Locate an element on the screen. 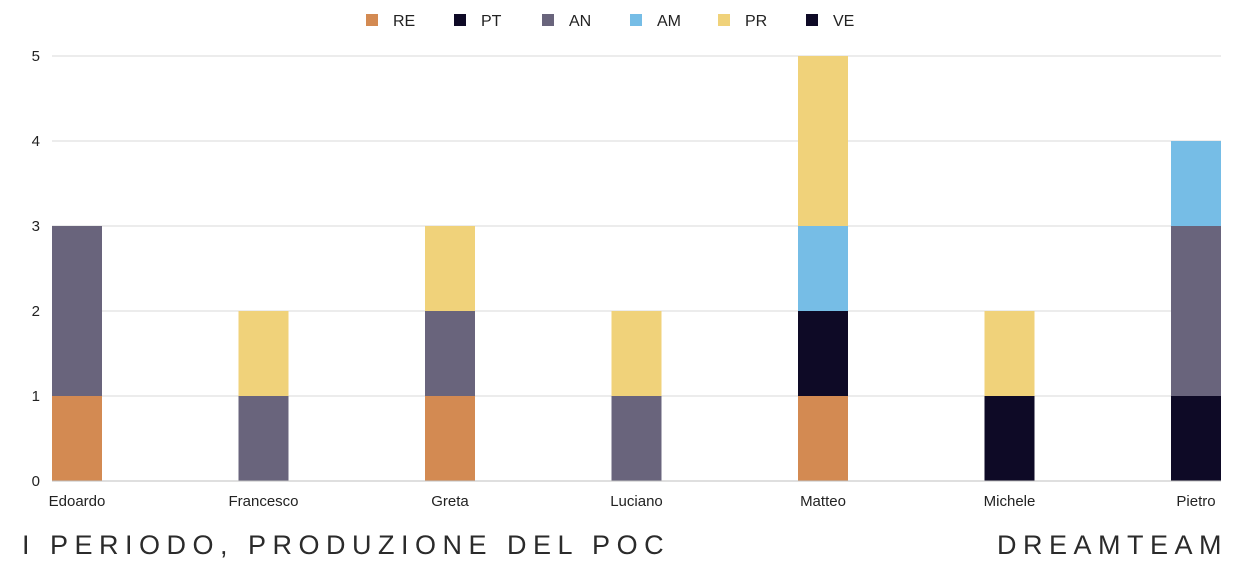 The width and height of the screenshot is (1250, 580). bar-segment-greta-pr is located at coordinates (450, 268).